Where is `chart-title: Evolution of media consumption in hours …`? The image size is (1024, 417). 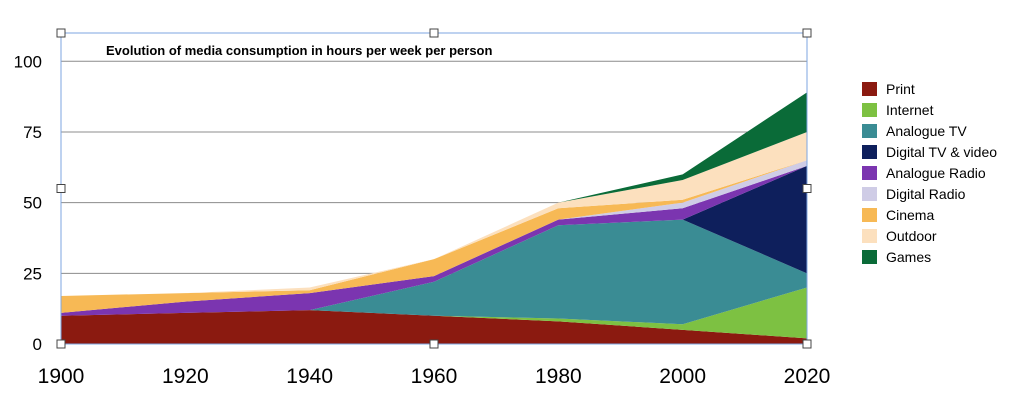
chart-title: Evolution of media consumption in hours … is located at coordinates (299, 50).